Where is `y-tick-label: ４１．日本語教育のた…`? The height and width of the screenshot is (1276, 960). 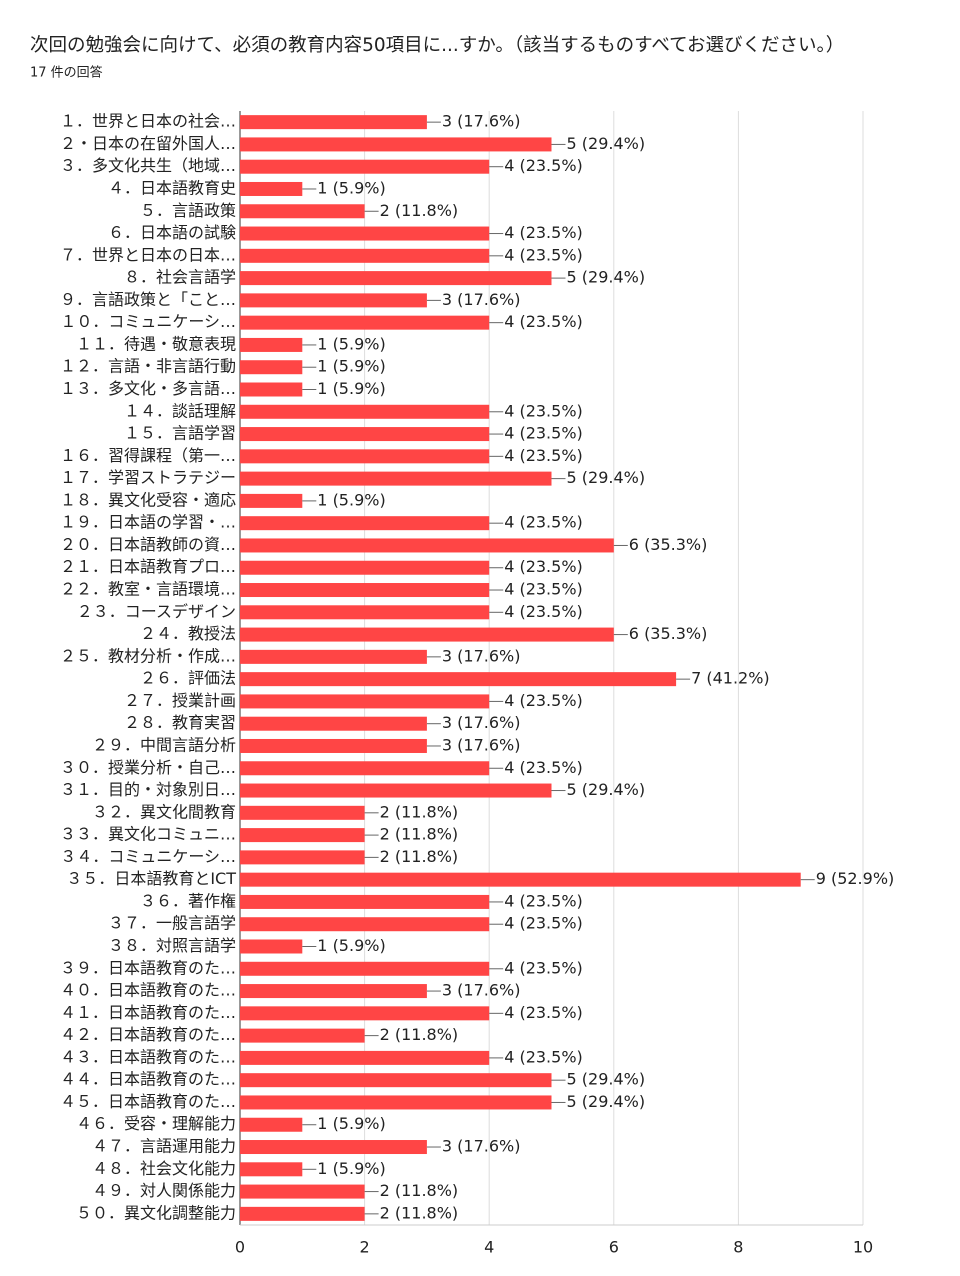
y-tick-label: ４１．日本語教育のた… is located at coordinates (148, 1012).